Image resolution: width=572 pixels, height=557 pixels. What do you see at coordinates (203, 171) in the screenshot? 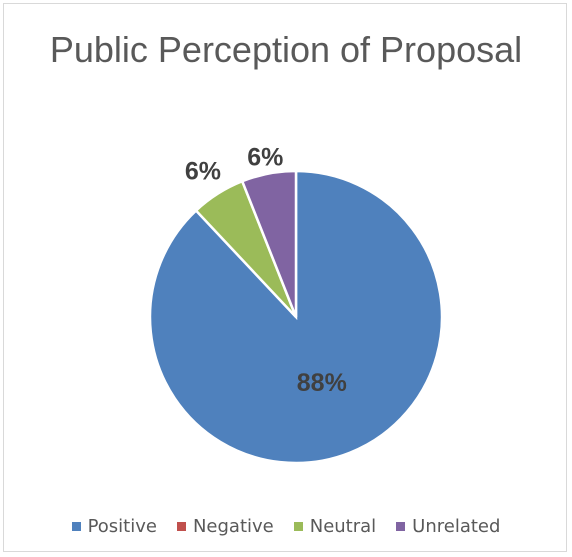
I see `data-label-neutral: 6%` at bounding box center [203, 171].